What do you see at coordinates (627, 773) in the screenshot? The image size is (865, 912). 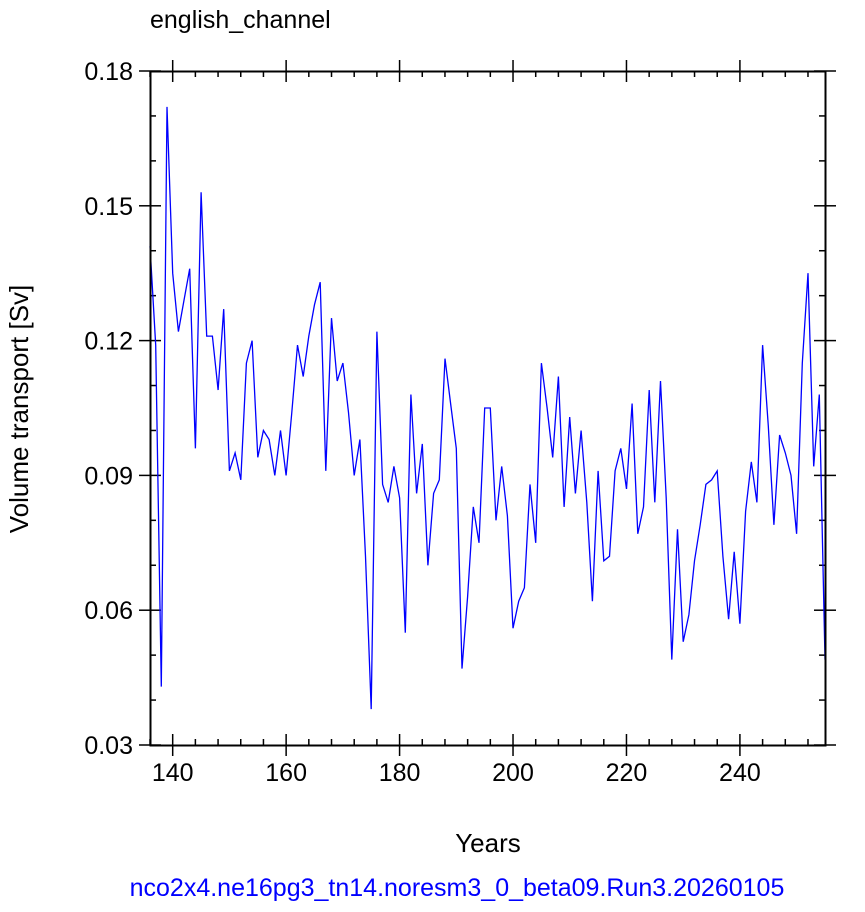 I see `x-tick-label: 220` at bounding box center [627, 773].